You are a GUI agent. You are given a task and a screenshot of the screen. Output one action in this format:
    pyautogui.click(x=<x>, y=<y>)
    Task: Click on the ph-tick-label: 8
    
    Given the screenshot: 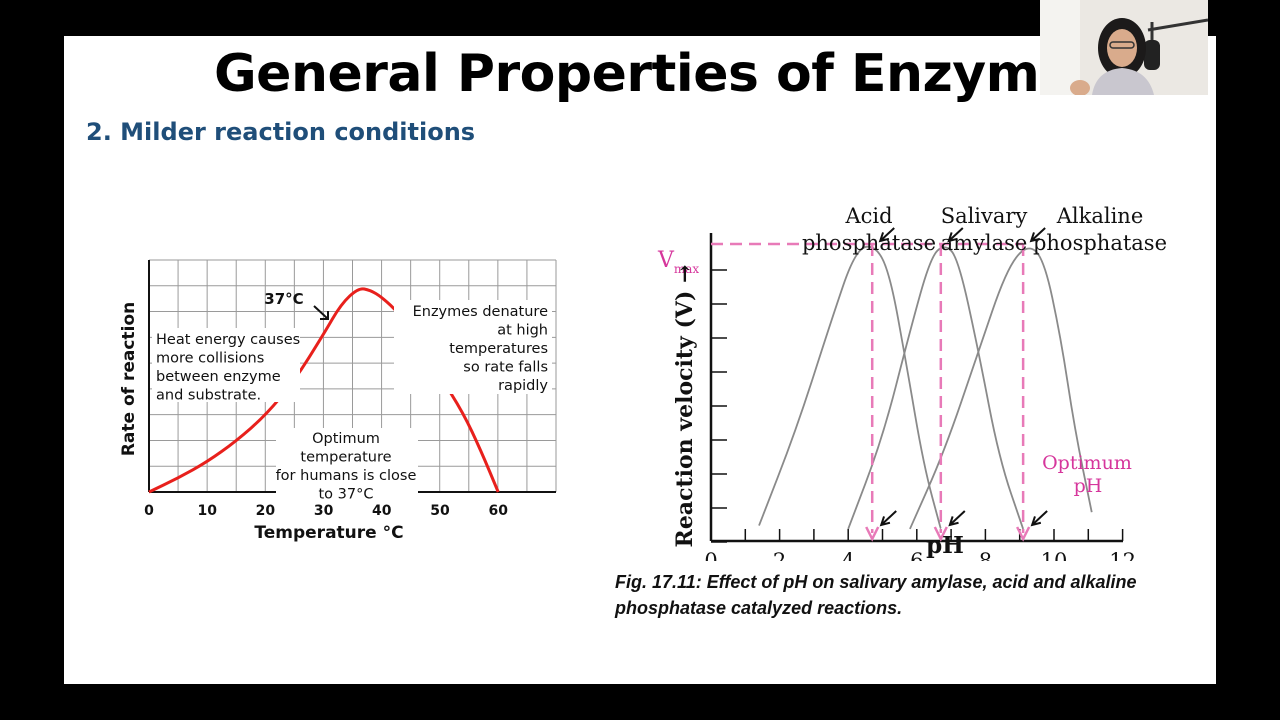 What is the action you would take?
    pyautogui.click(x=985, y=555)
    